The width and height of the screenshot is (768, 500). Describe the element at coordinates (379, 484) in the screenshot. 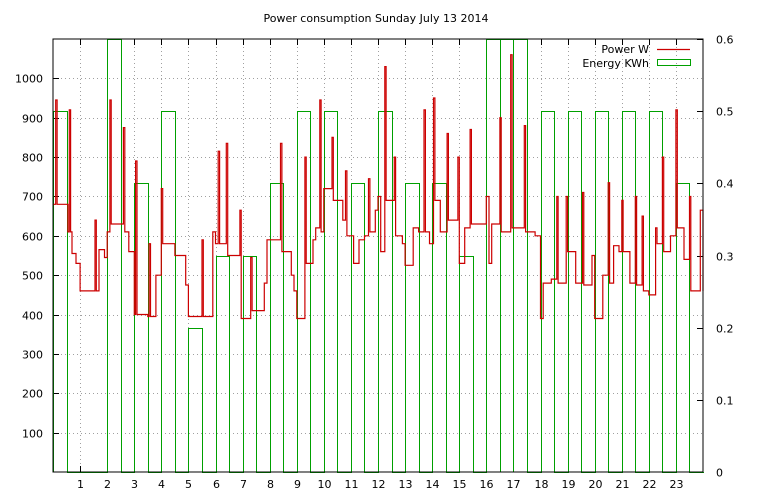

I see `x-tick-label: 12` at that location.